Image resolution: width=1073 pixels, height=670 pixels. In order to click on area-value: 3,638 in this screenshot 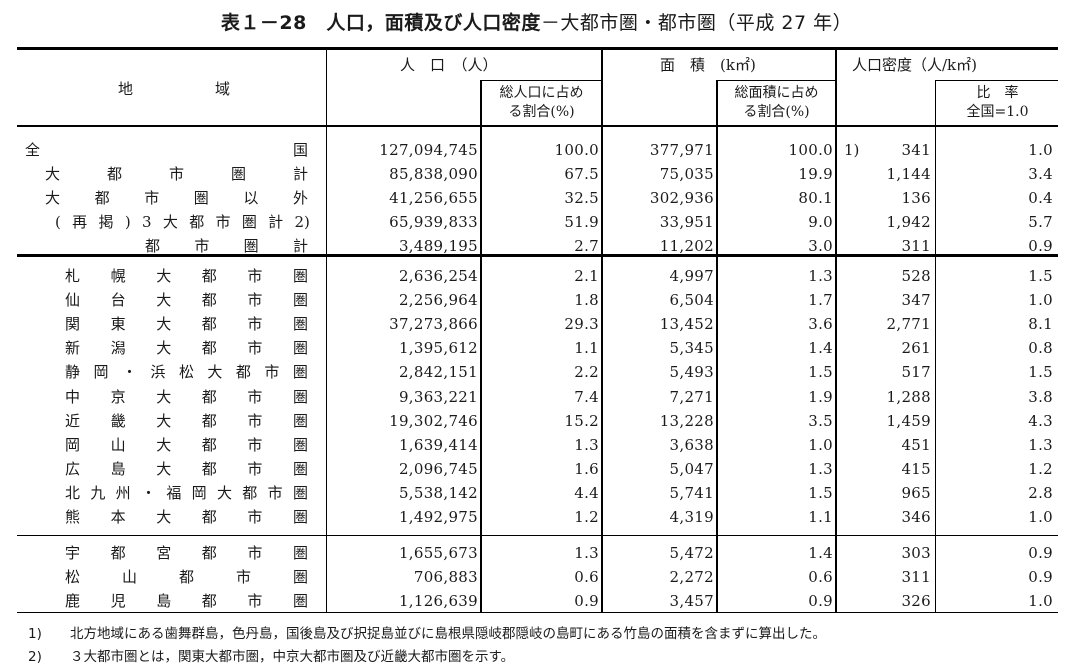, I will do `click(691, 444)`.